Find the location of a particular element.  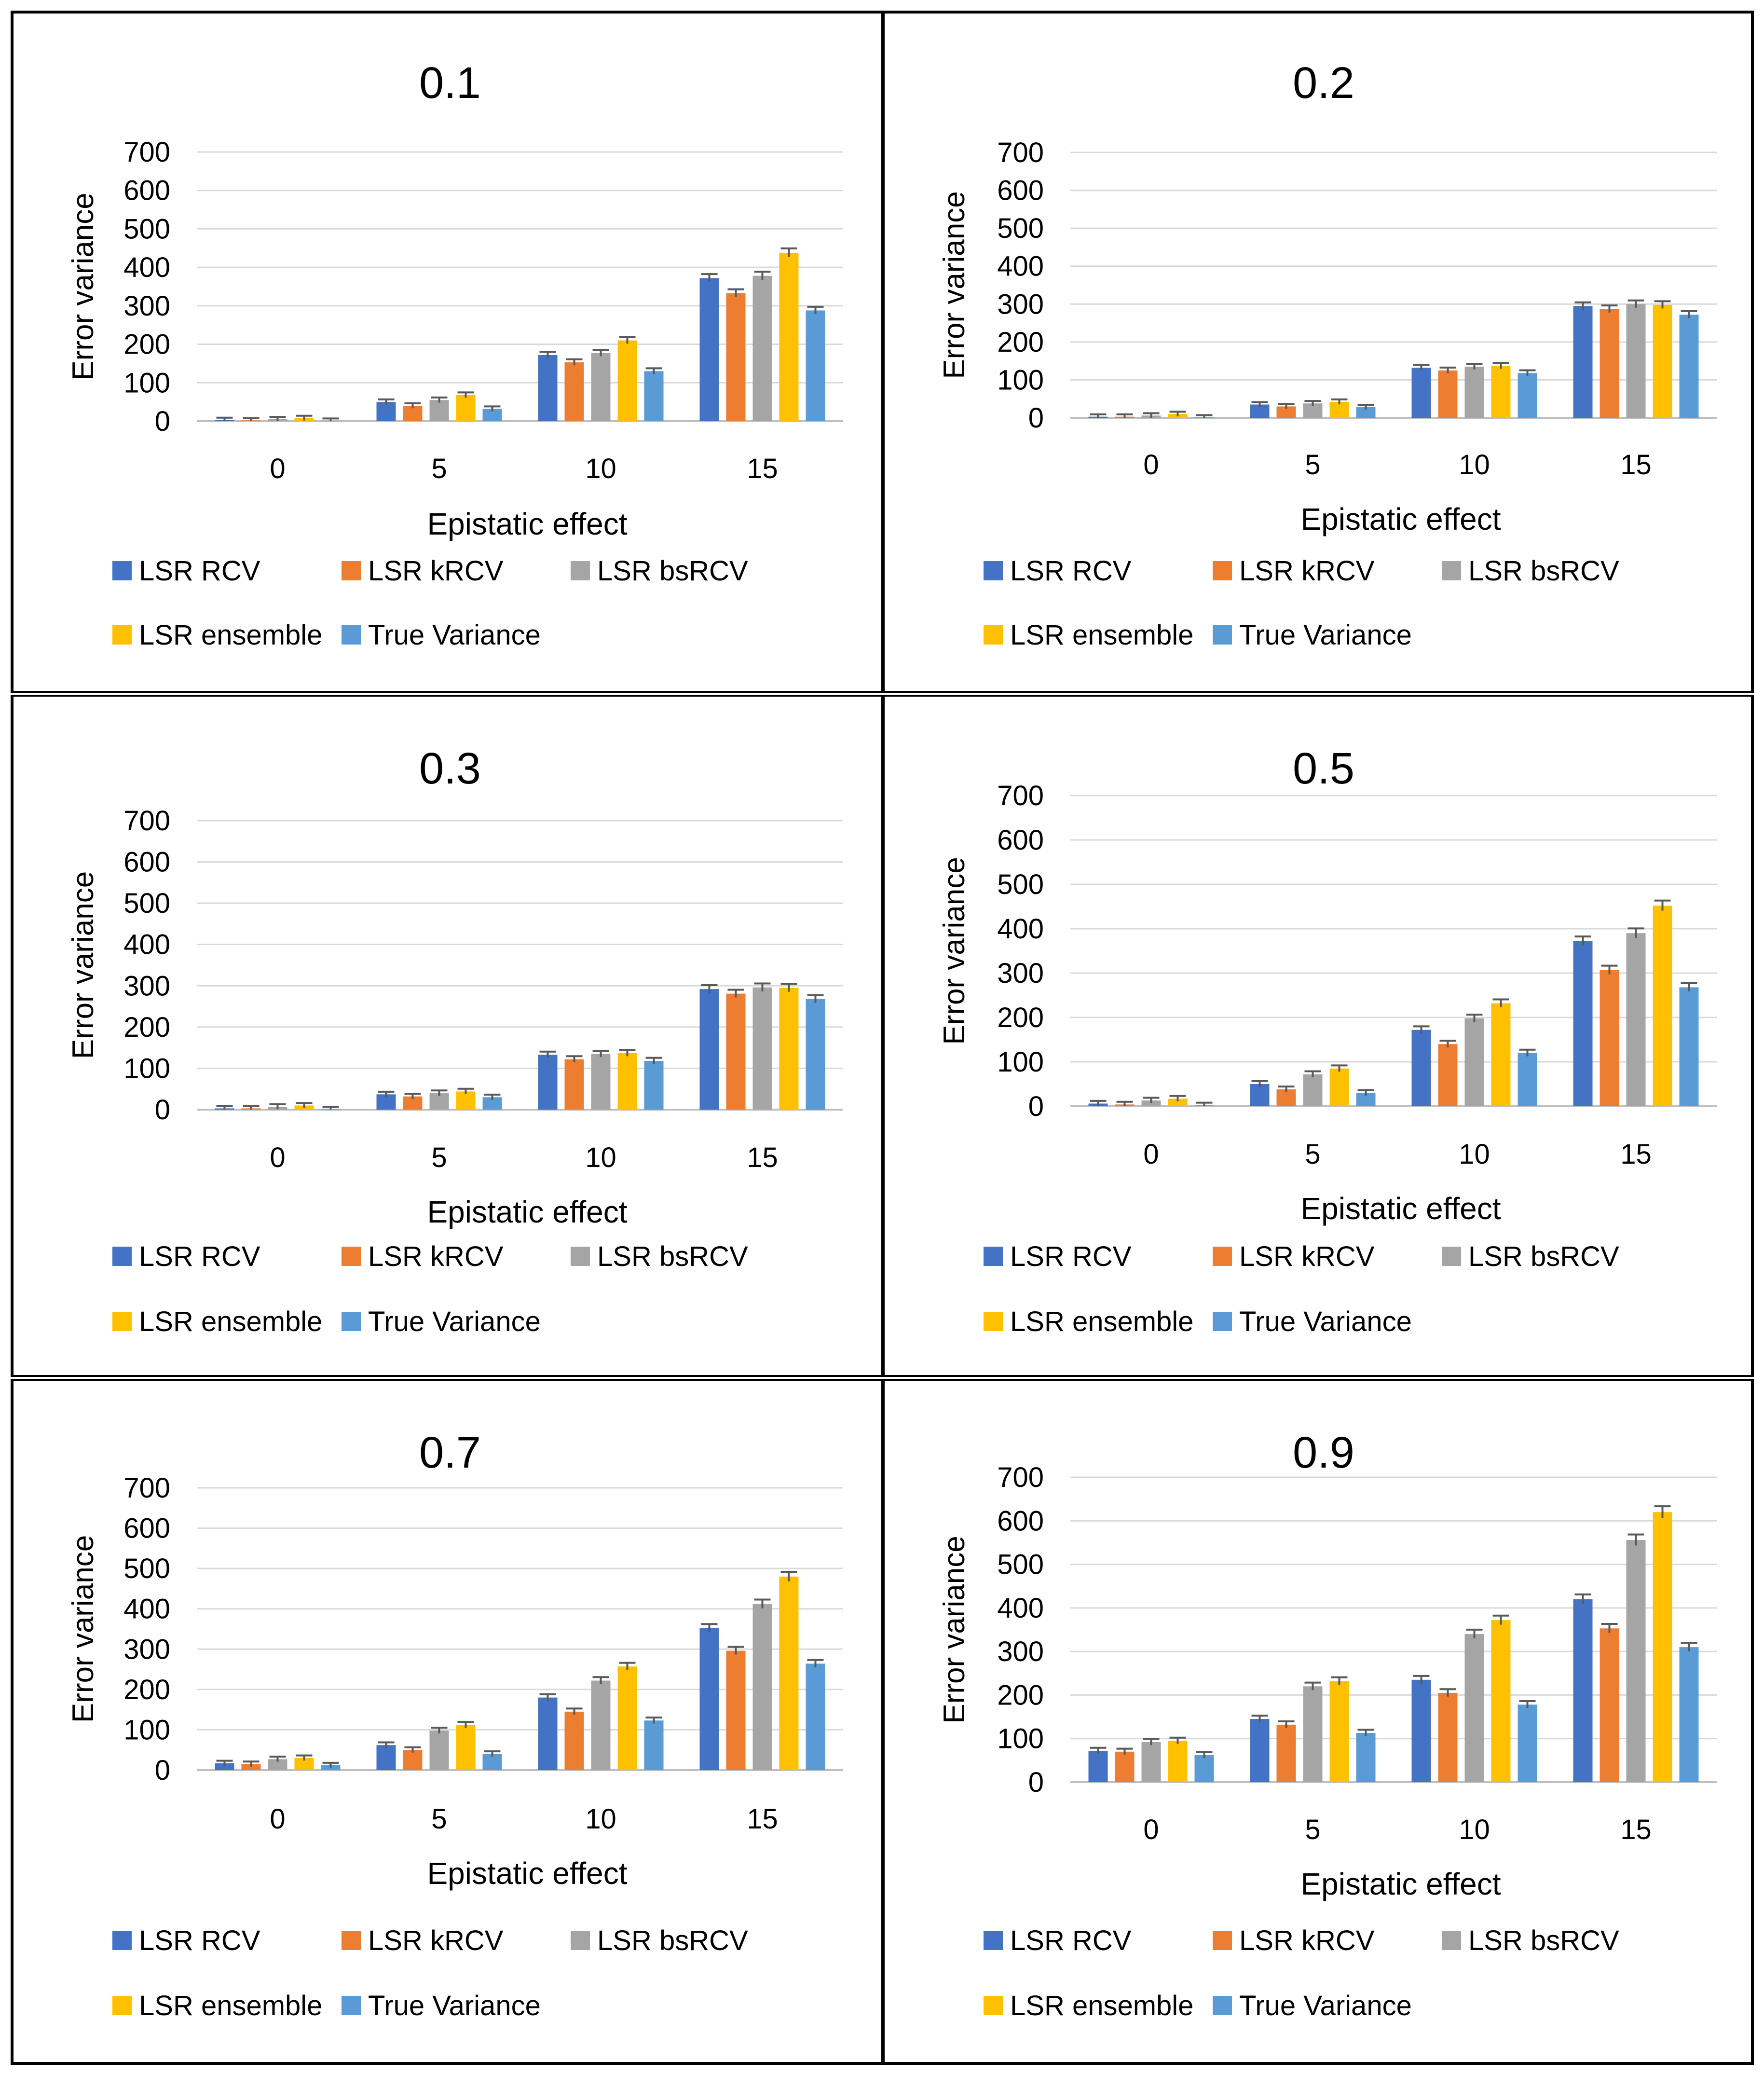

y-tick-label: 200 is located at coordinates (146, 1027).